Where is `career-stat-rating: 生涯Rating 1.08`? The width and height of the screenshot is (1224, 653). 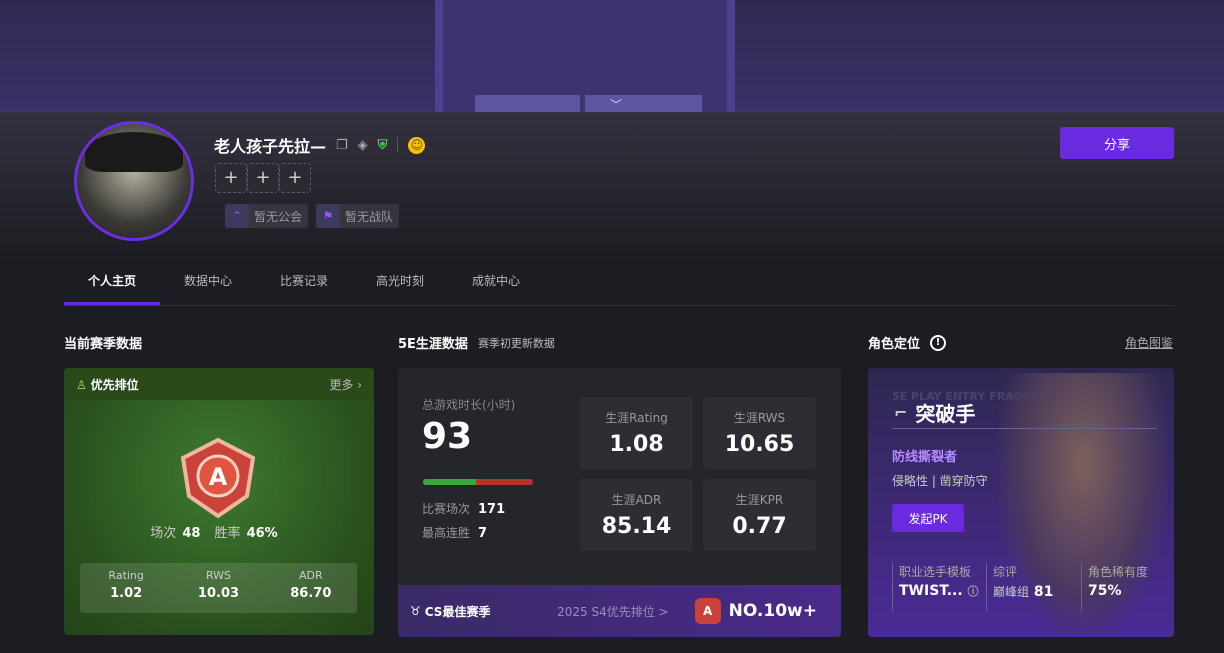
career-stat-rating: 生涯Rating 1.08 is located at coordinates (636, 433).